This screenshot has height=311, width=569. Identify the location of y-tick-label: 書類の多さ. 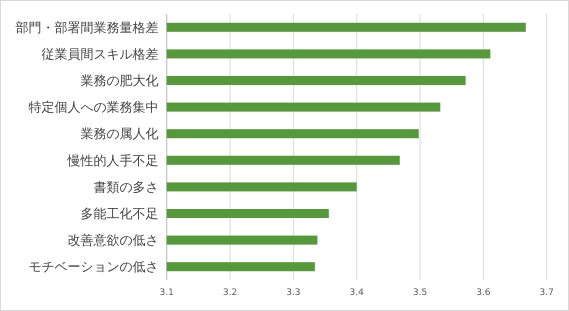
(126, 188).